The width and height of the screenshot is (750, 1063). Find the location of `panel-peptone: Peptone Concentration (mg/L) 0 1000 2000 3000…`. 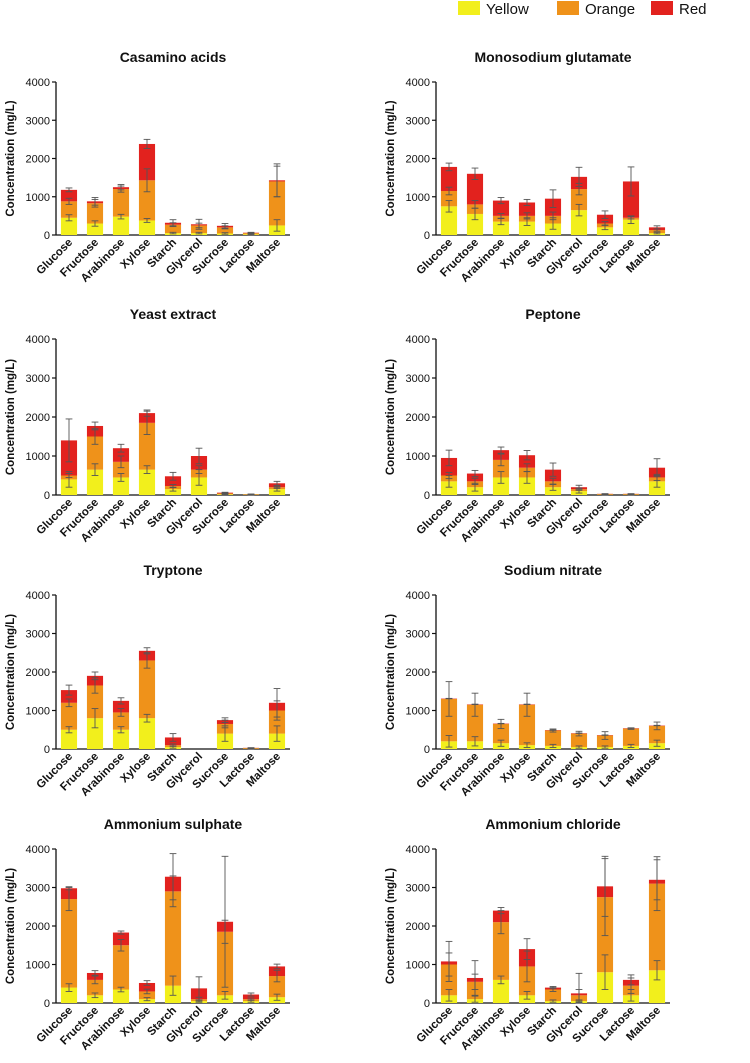

panel-peptone: Peptone Concentration (mg/L) 0 1000 2000 3000… is located at coordinates (527, 425).